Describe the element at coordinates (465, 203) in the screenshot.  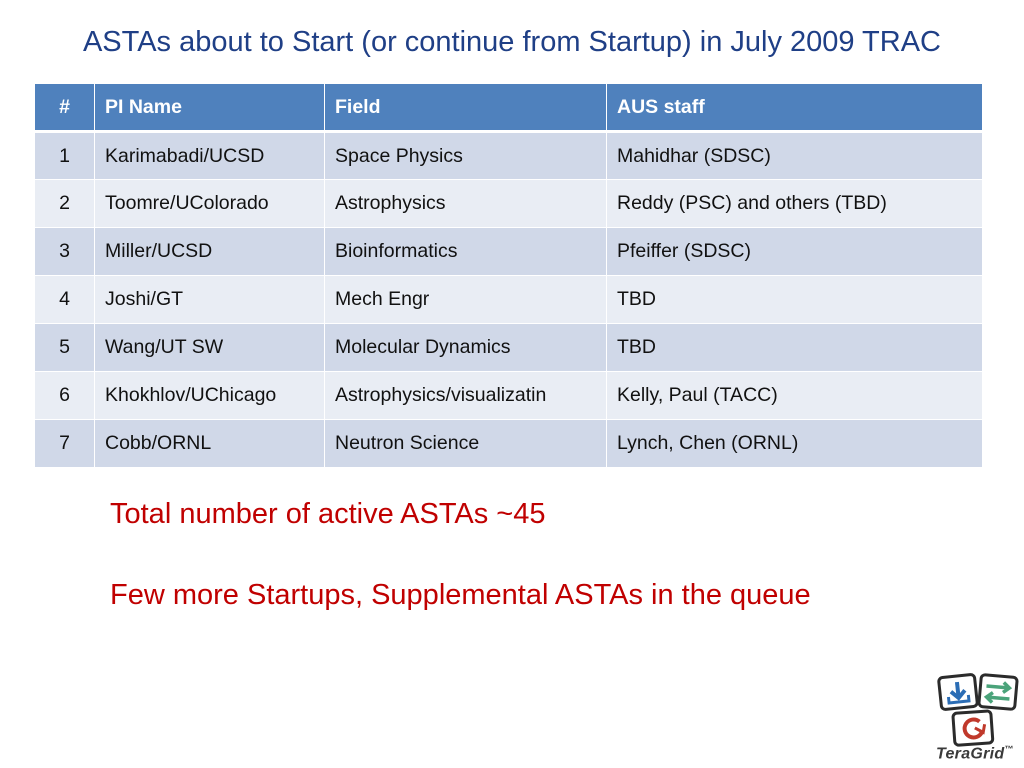
I see `cell-field: Astrophysics` at that location.